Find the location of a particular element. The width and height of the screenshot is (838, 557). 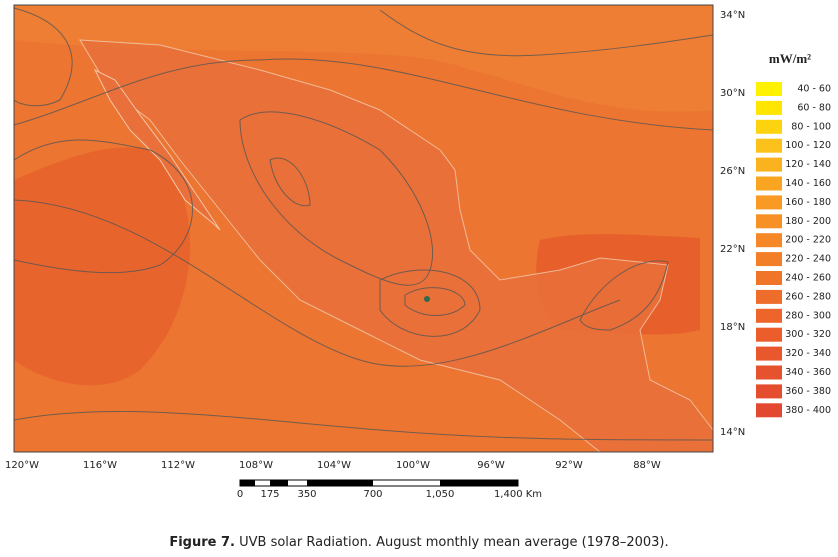

latitude-label: 30°N is located at coordinates (732, 93).